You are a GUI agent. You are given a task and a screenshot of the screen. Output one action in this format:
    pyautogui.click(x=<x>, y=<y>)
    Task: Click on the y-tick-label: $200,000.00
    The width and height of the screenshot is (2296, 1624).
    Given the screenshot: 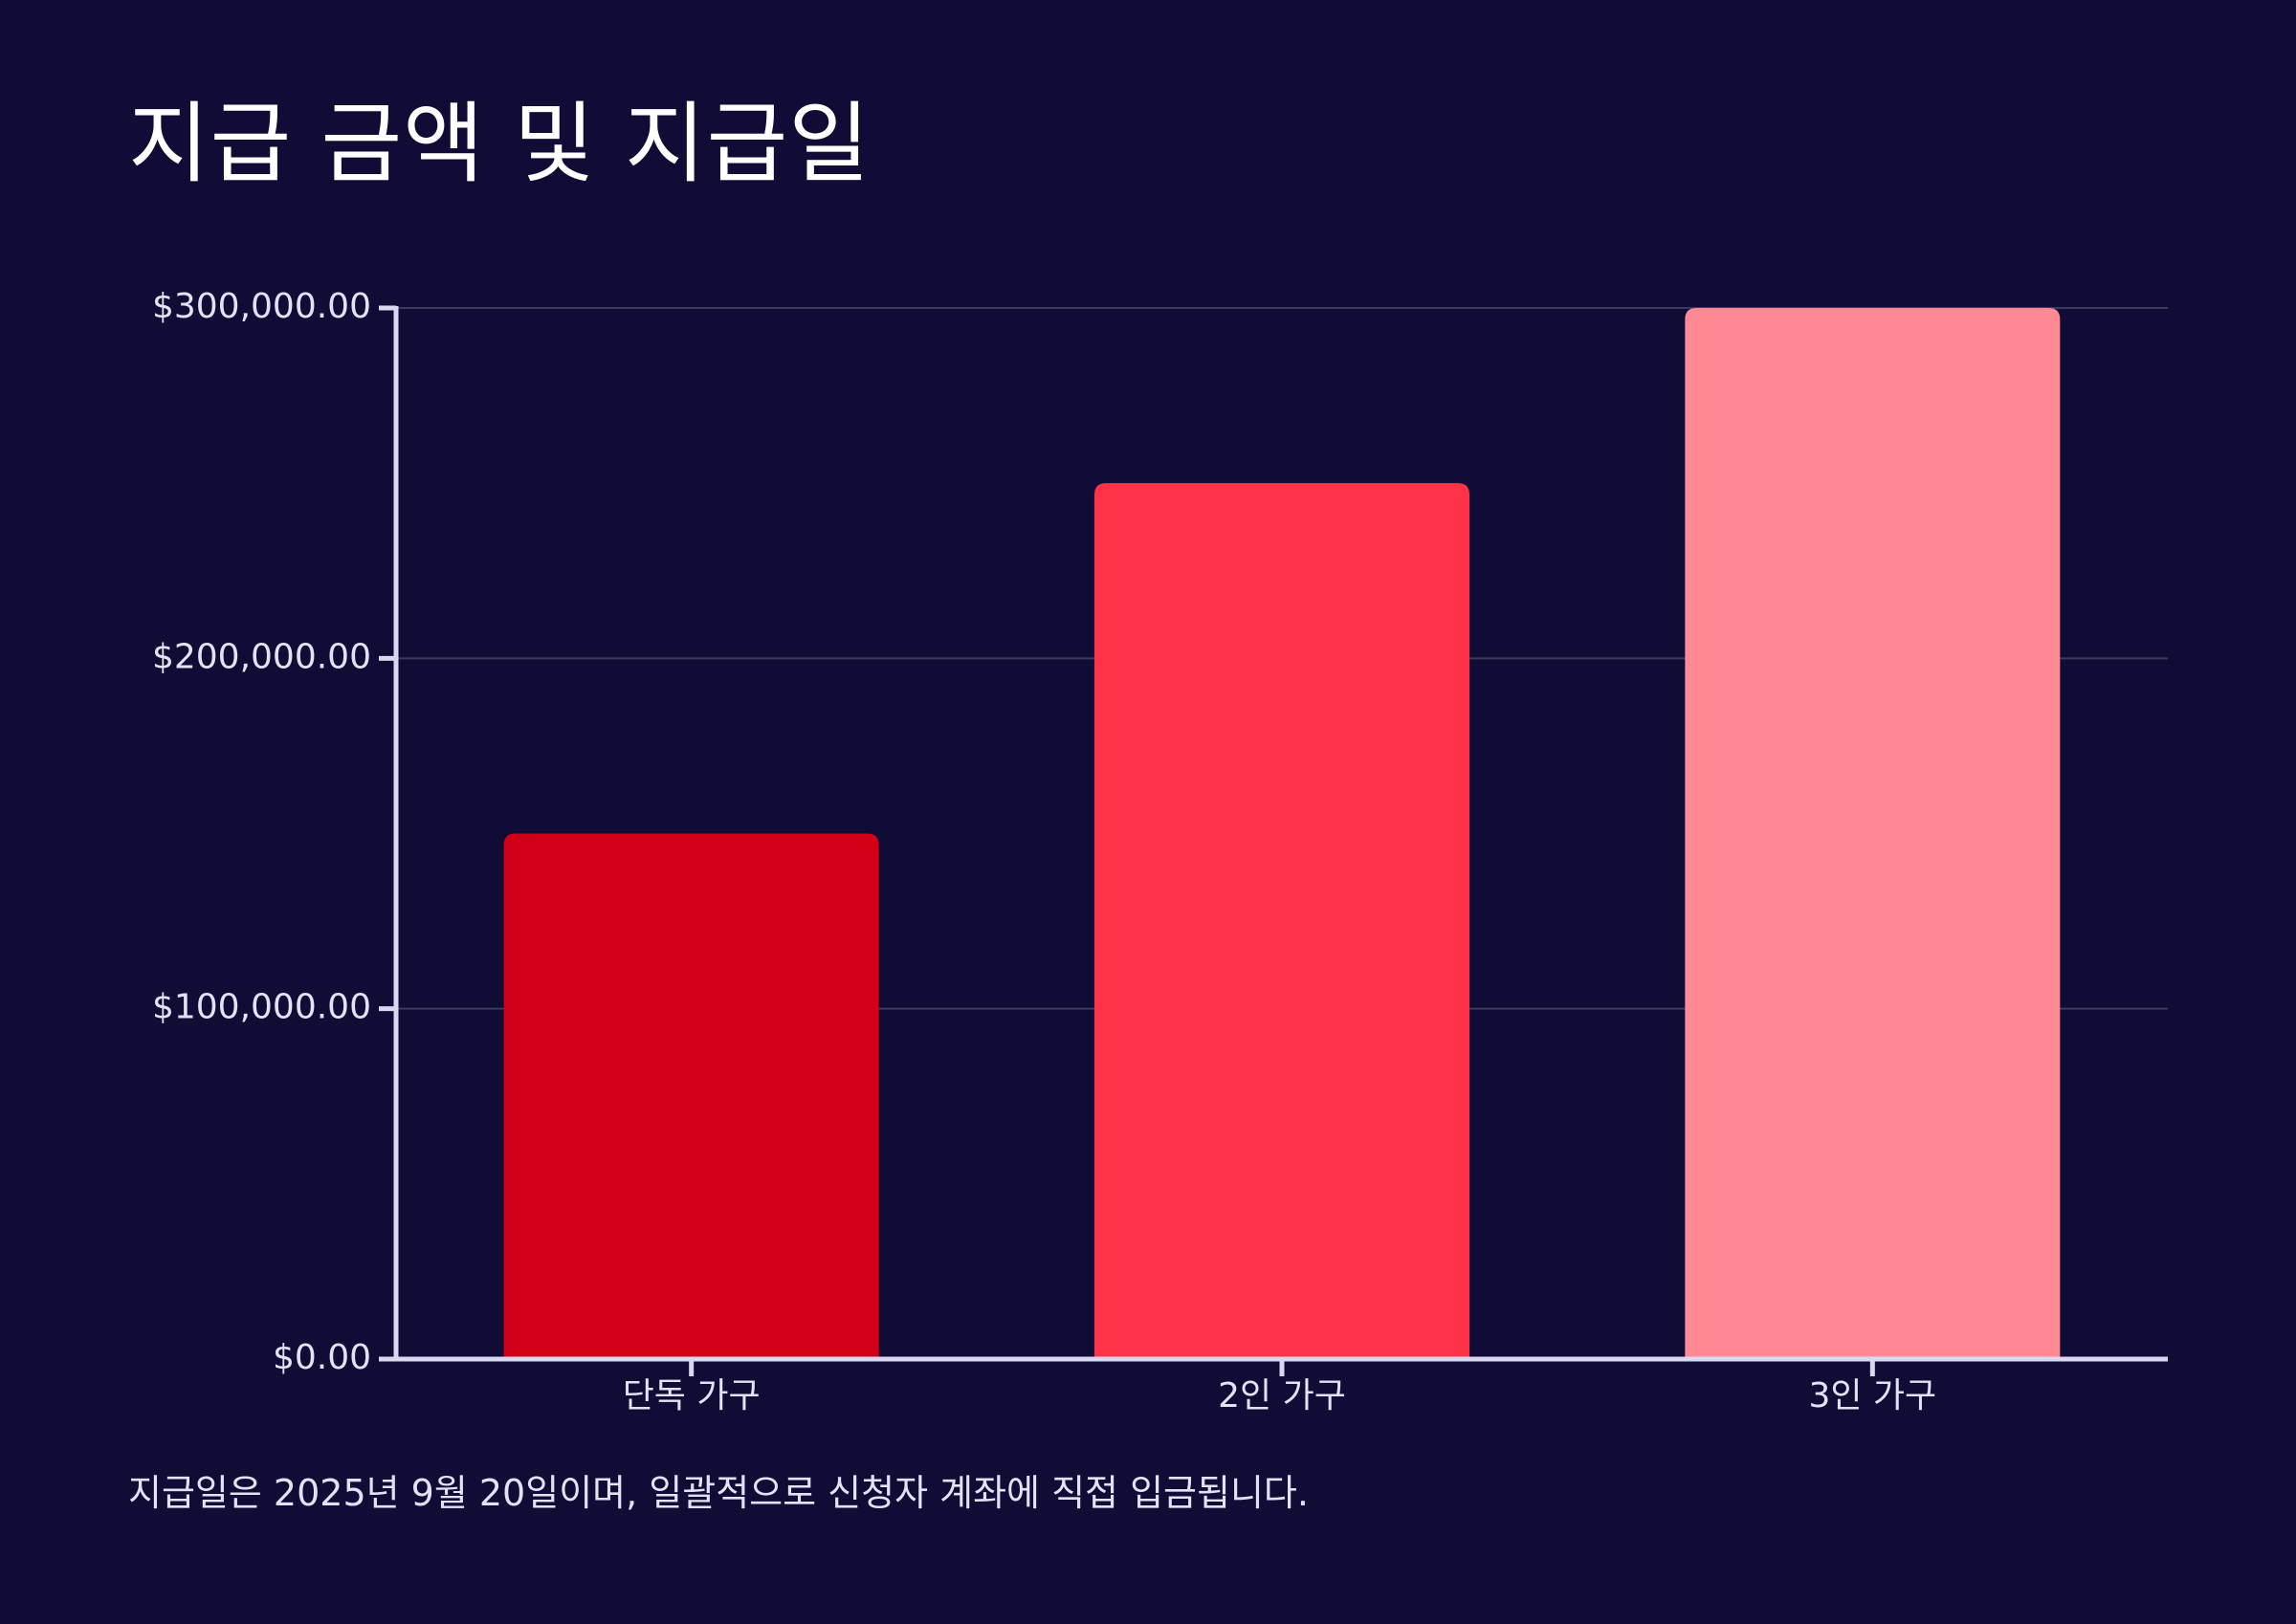 What is the action you would take?
    pyautogui.click(x=262, y=657)
    